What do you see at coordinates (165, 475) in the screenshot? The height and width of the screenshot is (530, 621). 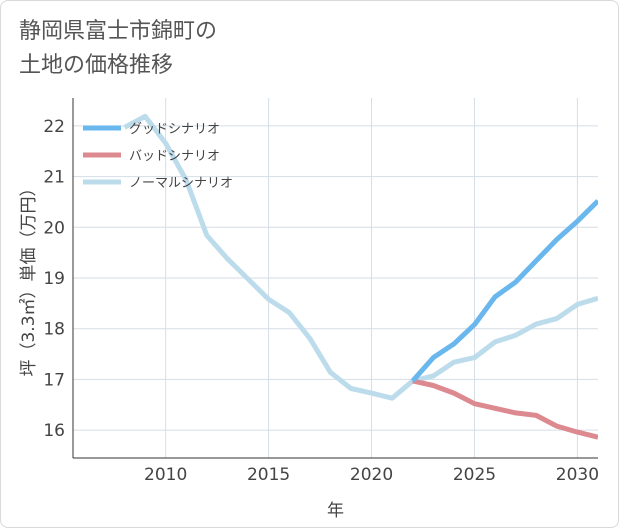 I see `x-tick-label: 2010` at bounding box center [165, 475].